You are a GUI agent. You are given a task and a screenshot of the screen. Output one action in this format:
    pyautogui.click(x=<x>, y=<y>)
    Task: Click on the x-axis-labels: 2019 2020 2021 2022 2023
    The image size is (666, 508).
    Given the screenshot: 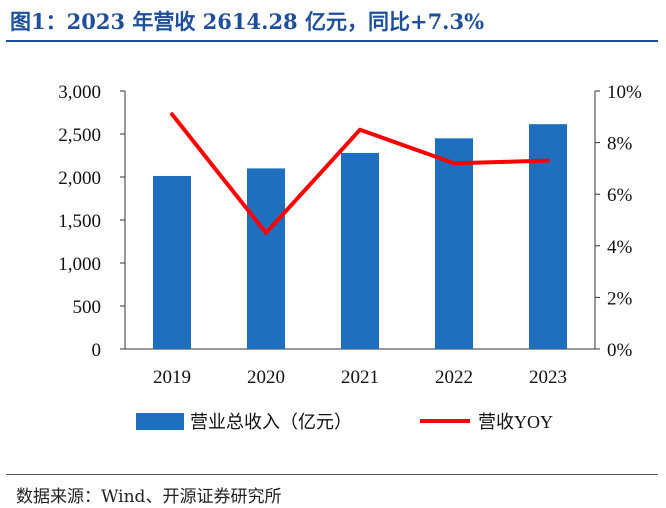 What is the action you would take?
    pyautogui.click(x=360, y=377)
    